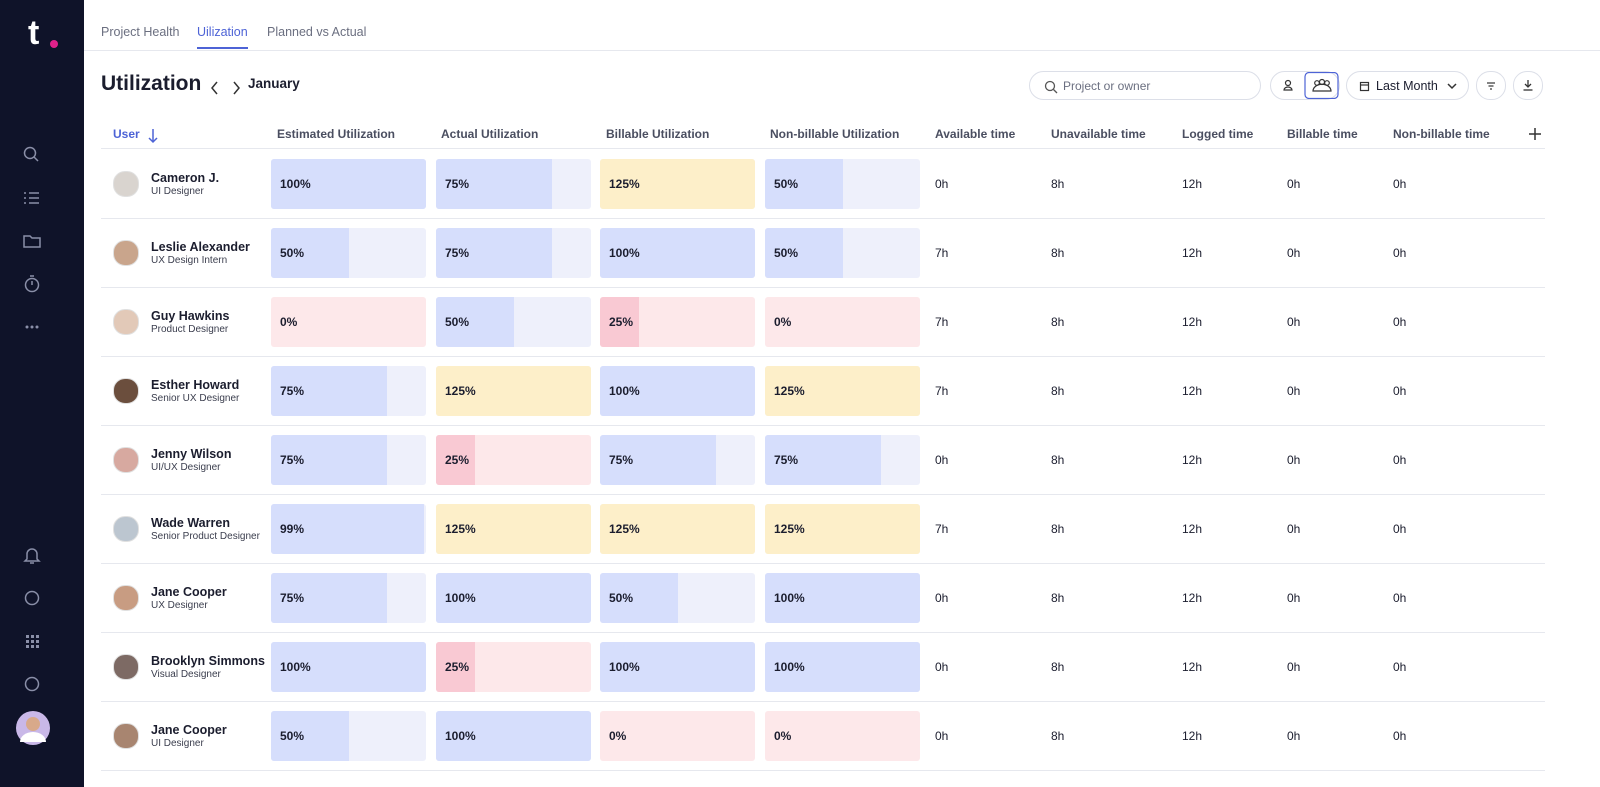 The width and height of the screenshot is (1600, 787). Describe the element at coordinates (191, 454) in the screenshot. I see `user-name: Jenny Wilson` at that location.